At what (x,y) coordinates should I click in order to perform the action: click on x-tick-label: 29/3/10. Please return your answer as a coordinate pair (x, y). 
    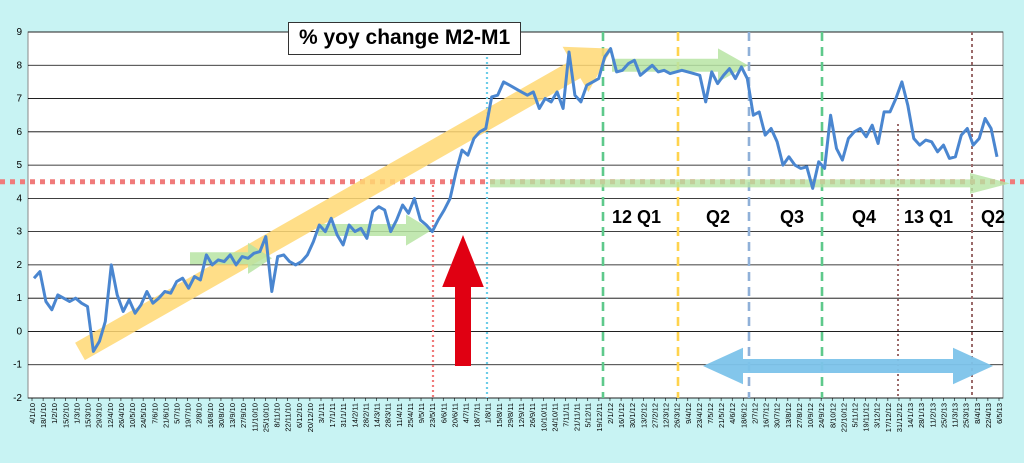
    Looking at the image, I should click on (99, 415).